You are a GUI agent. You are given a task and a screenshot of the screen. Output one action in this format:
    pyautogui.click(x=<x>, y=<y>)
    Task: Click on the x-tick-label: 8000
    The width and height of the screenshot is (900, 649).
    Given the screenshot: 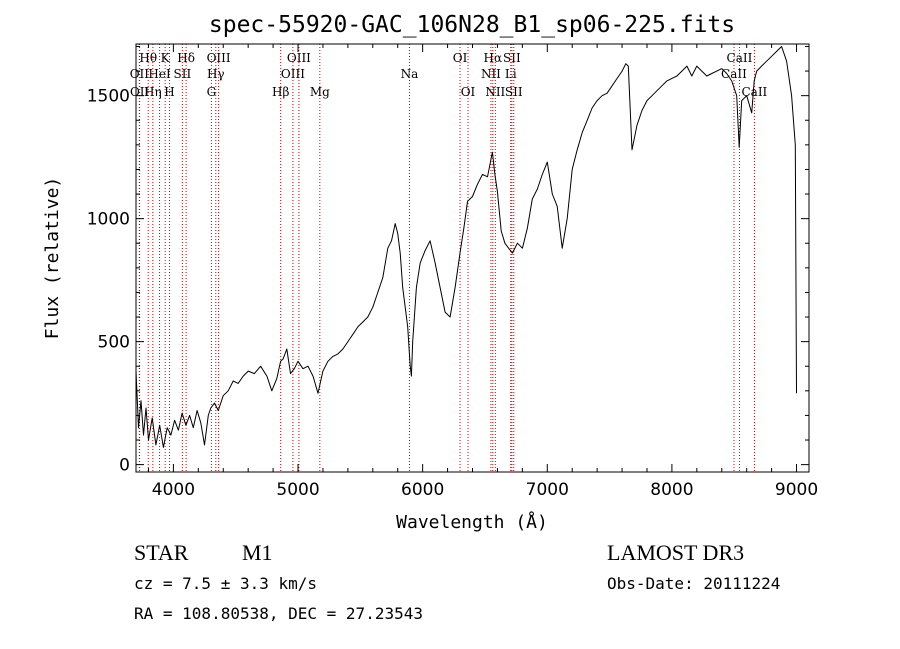 What is the action you would take?
    pyautogui.click(x=671, y=490)
    